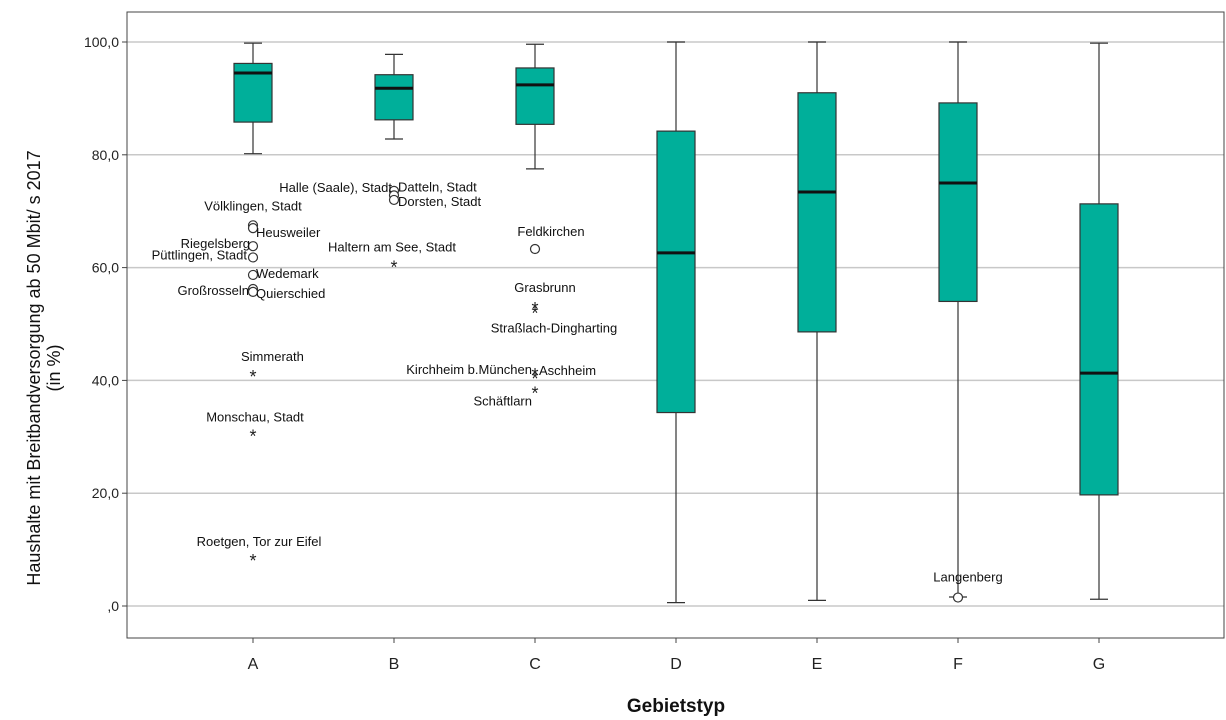 The height and width of the screenshot is (720, 1226). I want to click on outlier-label: Simmerath, so click(272, 356).